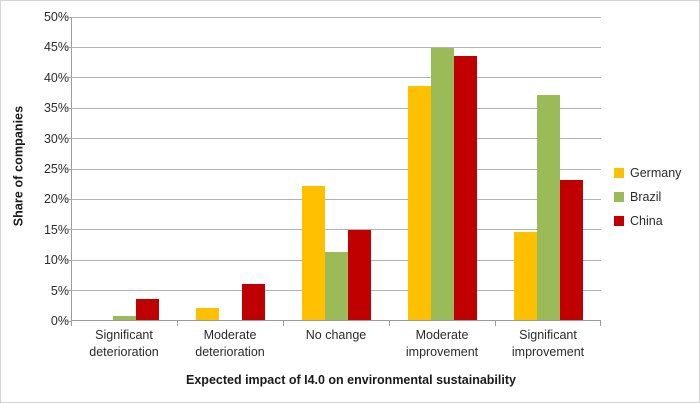 The image size is (700, 403). I want to click on x-category-label: No change, so click(336, 335).